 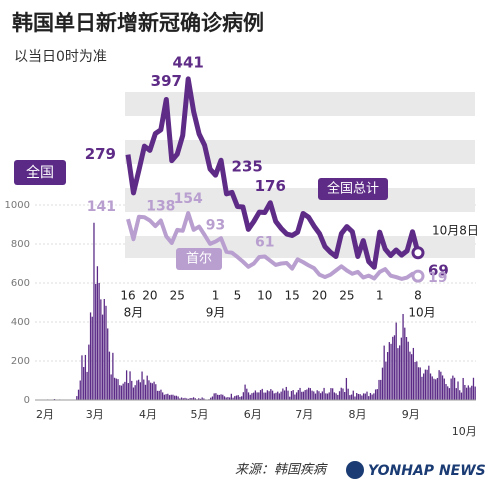 What do you see at coordinates (20, 322) in the screenshot?
I see `y-tick-label: 400` at bounding box center [20, 322].